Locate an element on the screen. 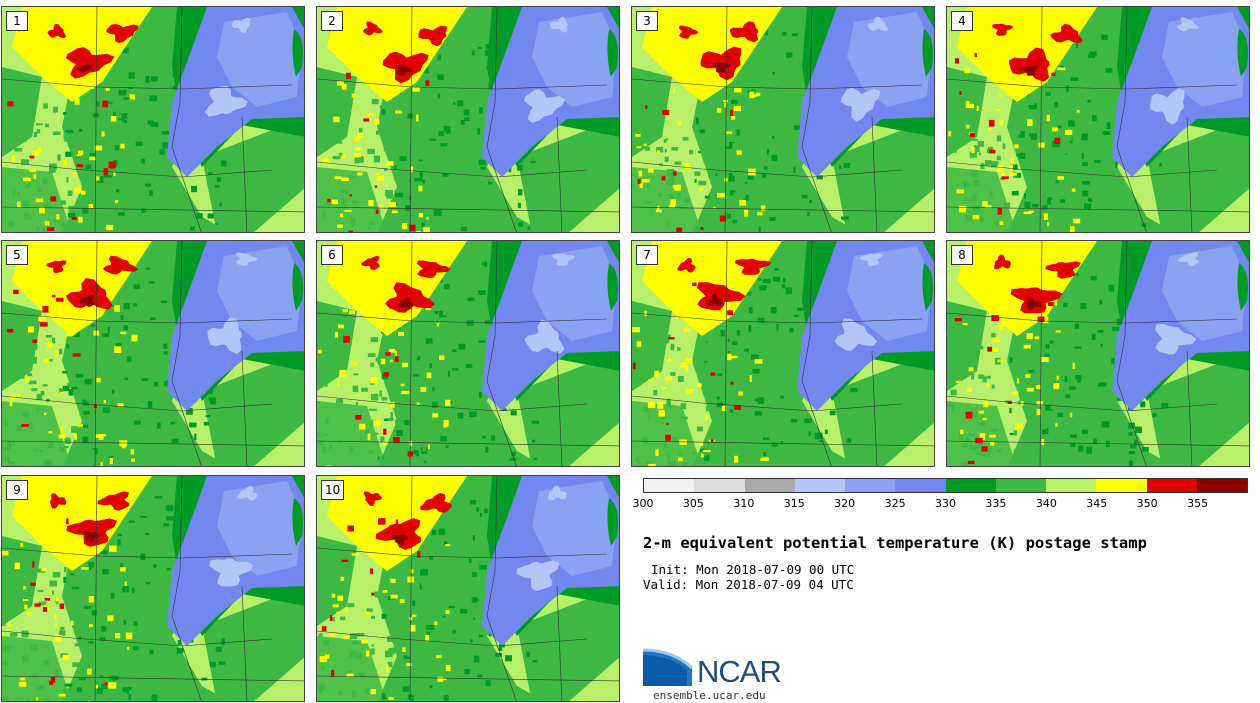  valid-time: Valid: Mon 2018-07-09 04 UTC is located at coordinates (748, 584).